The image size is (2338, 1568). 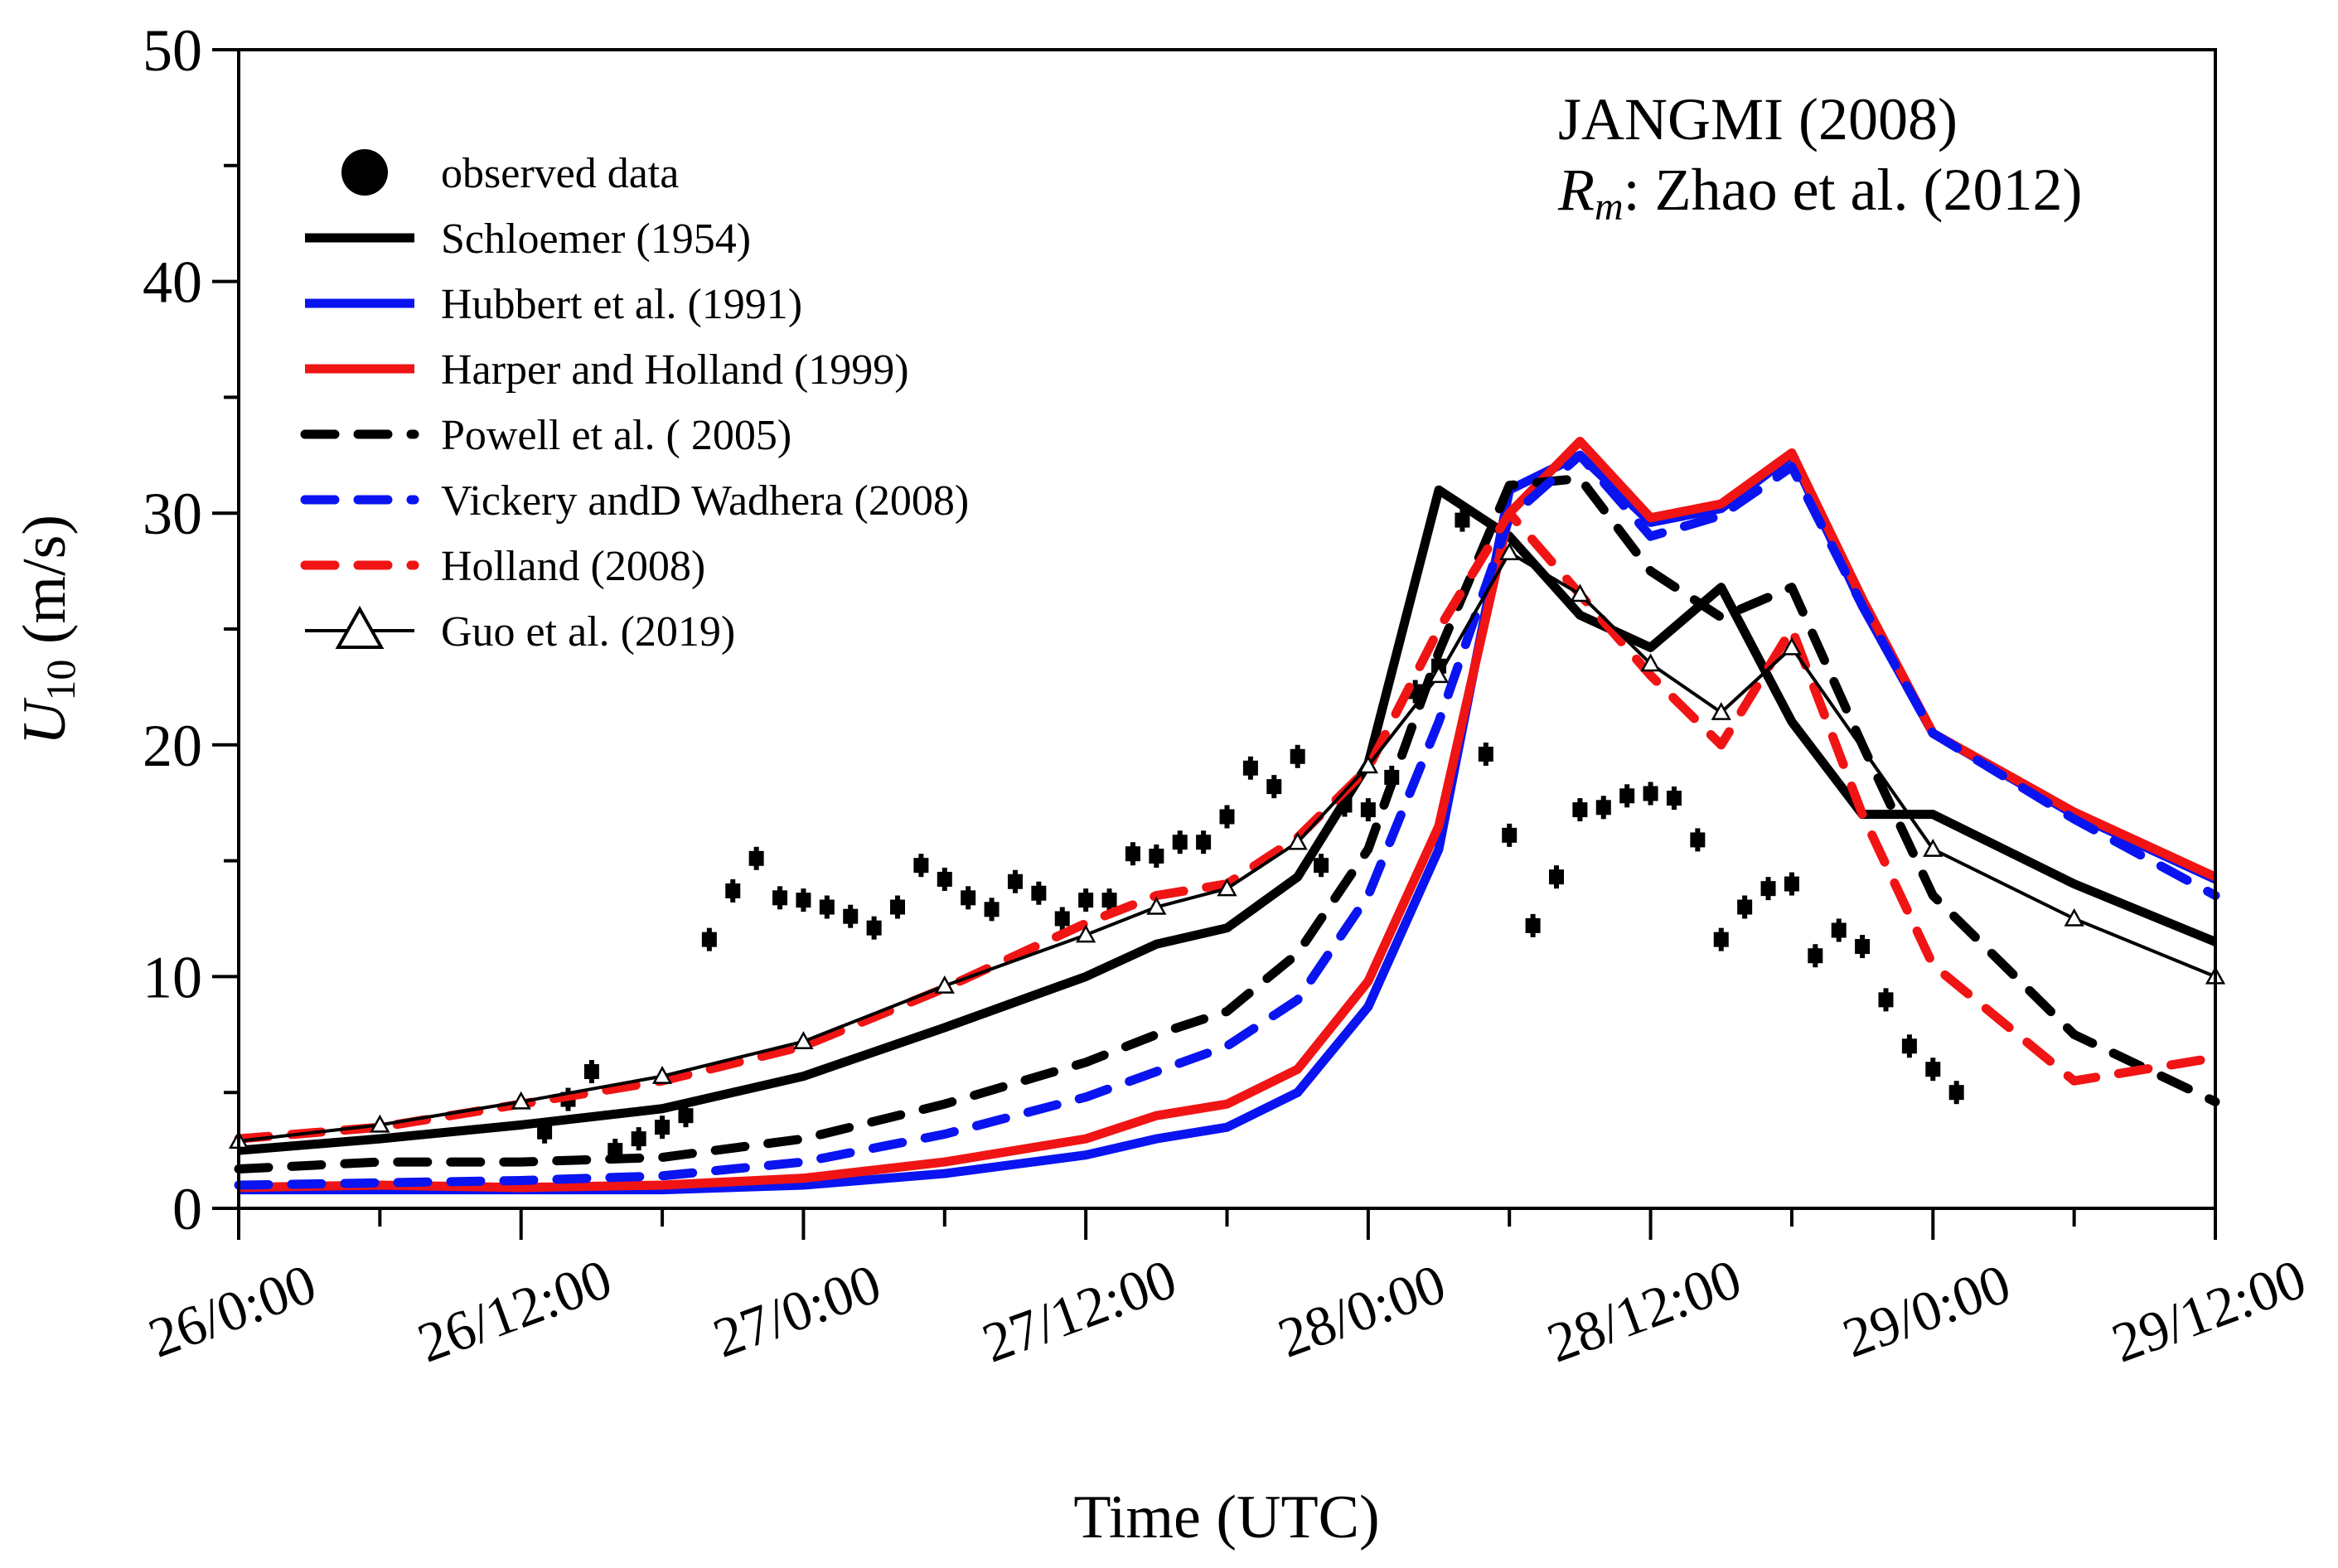 I want to click on annotation-title: JANGMI (2008), so click(x=1758, y=119).